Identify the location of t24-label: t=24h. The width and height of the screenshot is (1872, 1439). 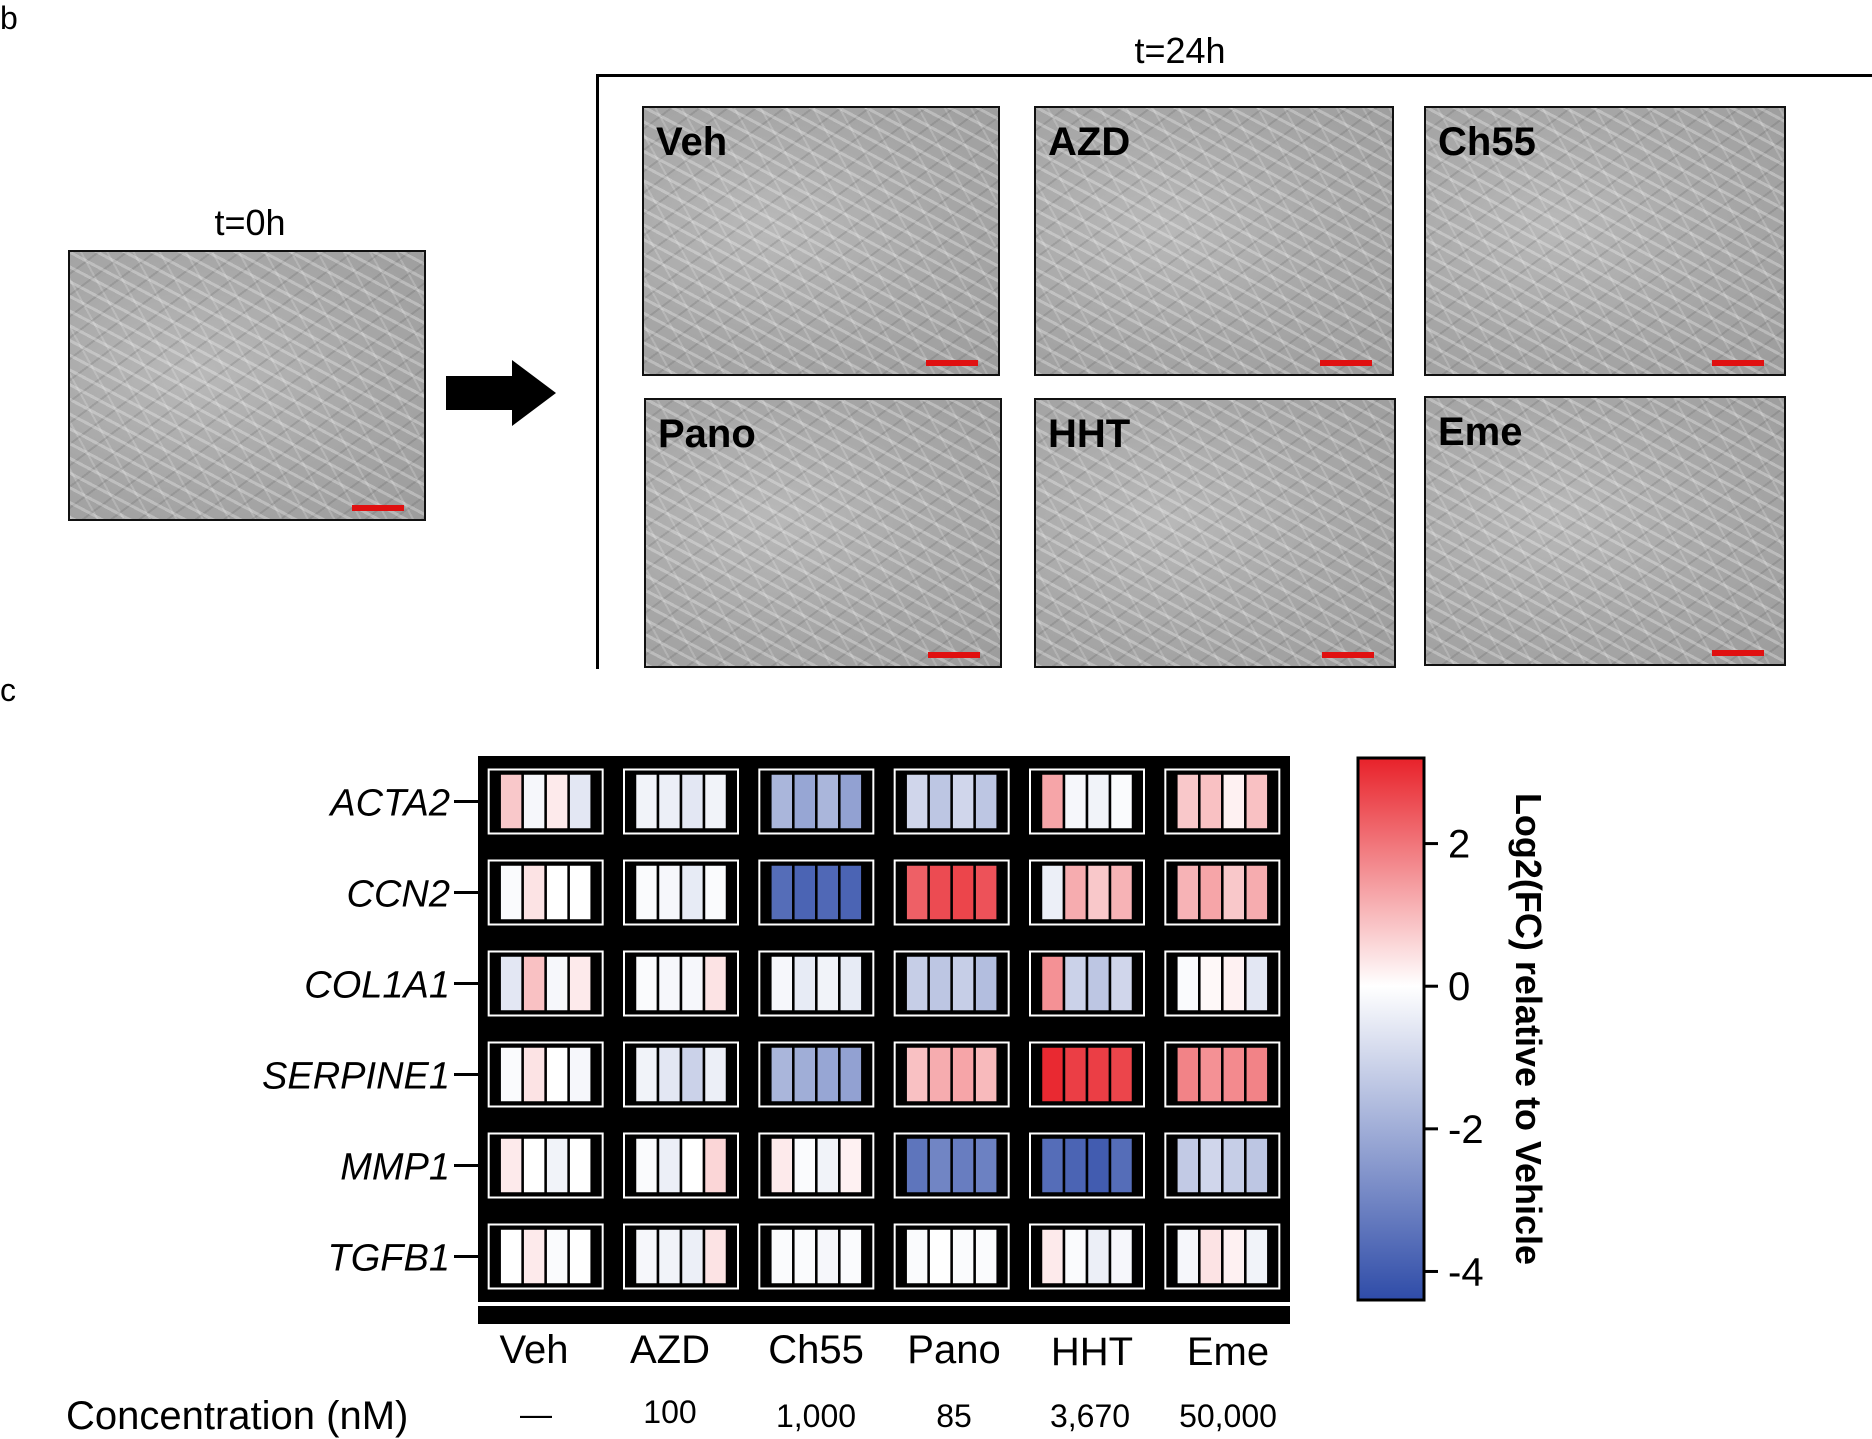
(1180, 50).